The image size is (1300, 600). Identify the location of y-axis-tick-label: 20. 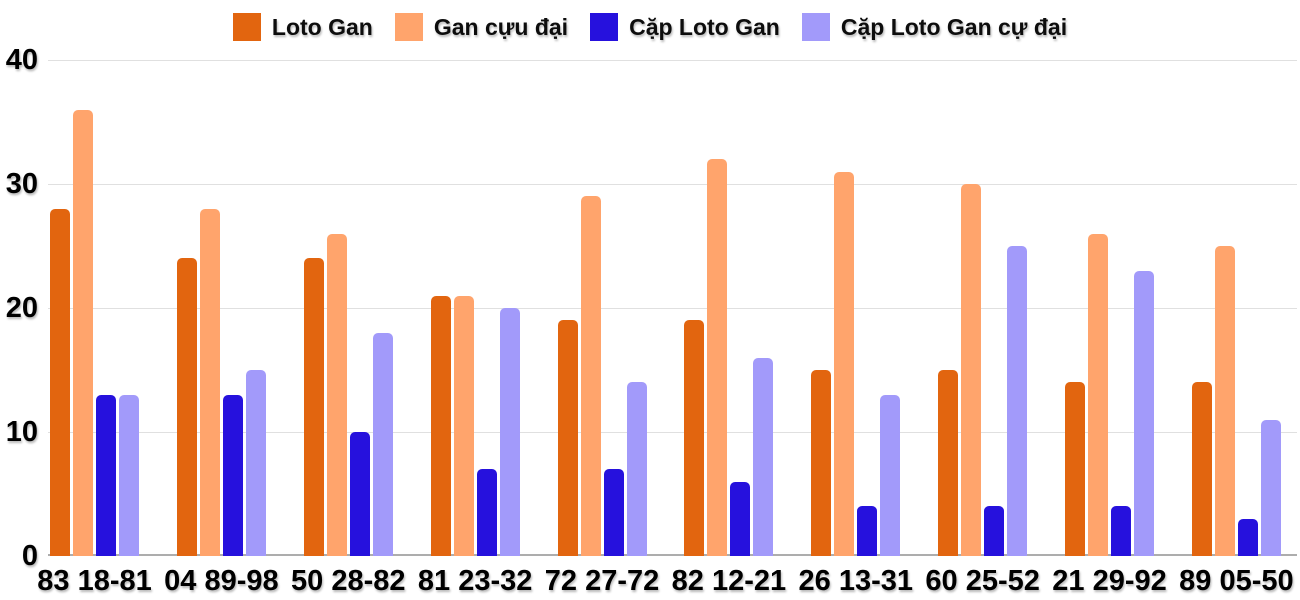
(21, 308).